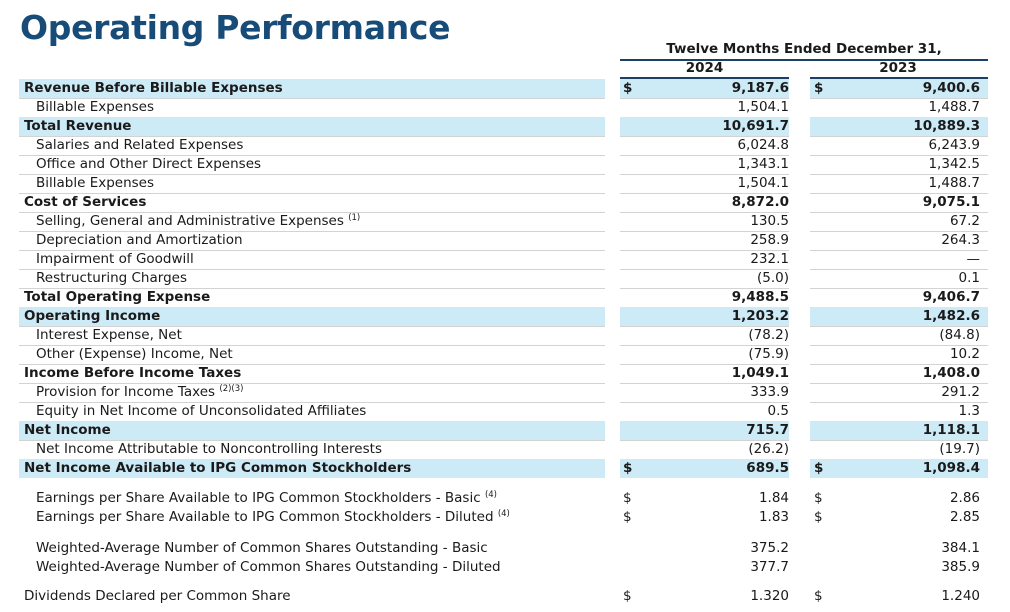  I want to click on value-2023: 291.2, so click(960, 392).